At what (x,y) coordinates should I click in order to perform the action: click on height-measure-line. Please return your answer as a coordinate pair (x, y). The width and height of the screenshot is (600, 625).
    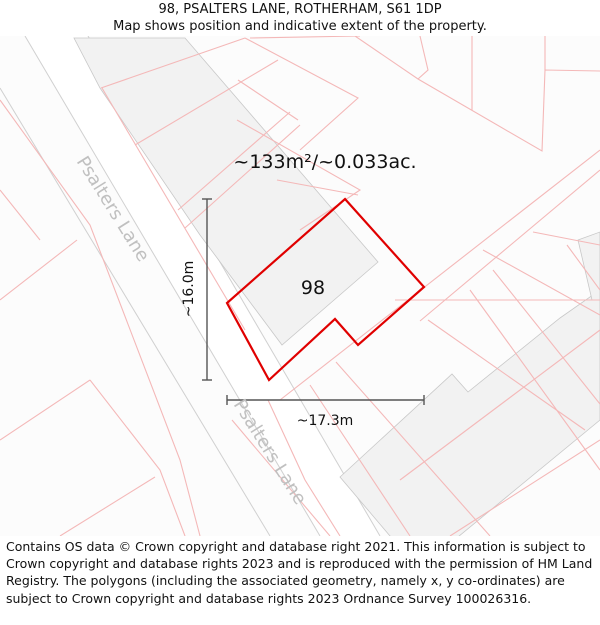
    Looking at the image, I should click on (207, 289).